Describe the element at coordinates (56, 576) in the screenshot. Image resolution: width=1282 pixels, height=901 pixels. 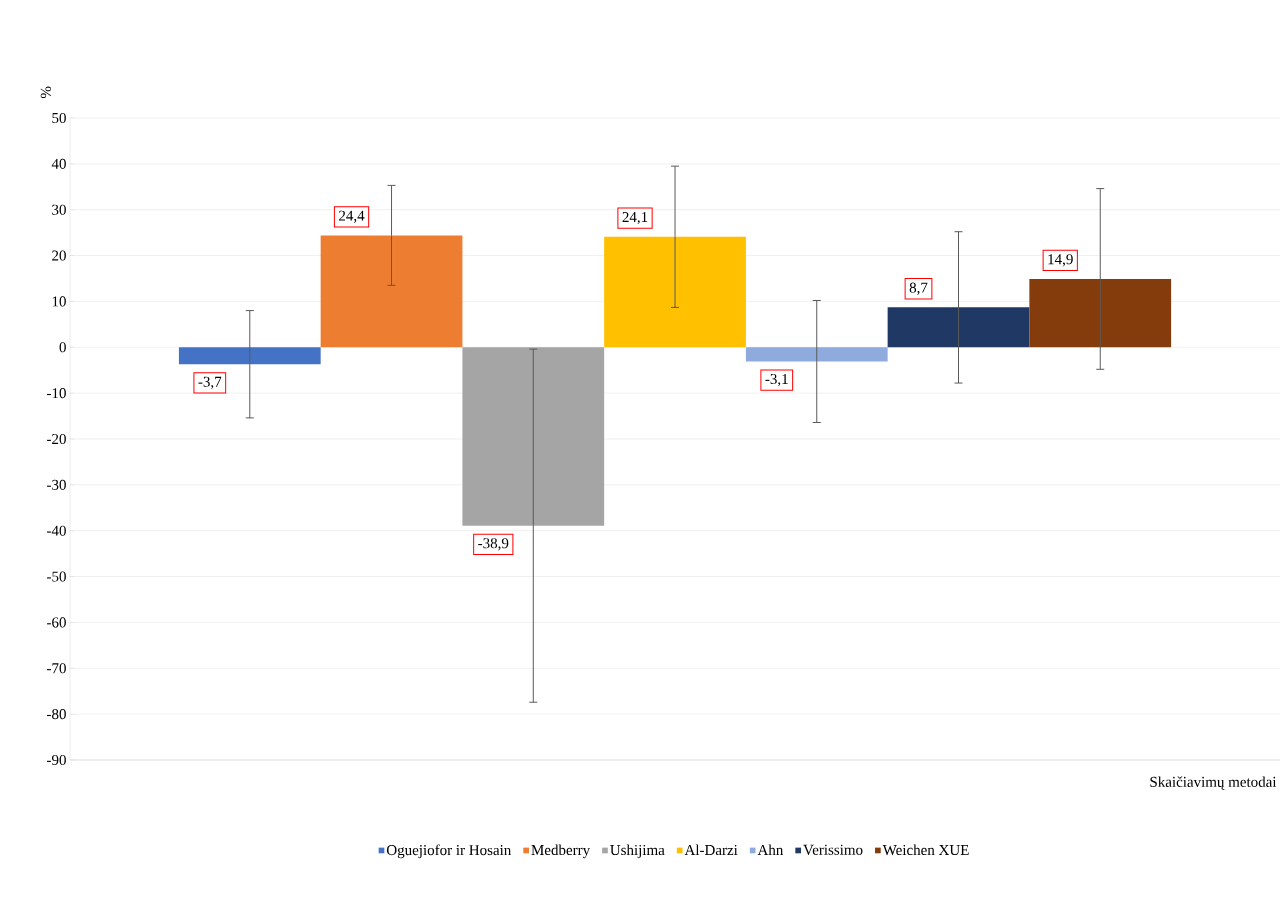
I see `y-tick-label: -50` at that location.